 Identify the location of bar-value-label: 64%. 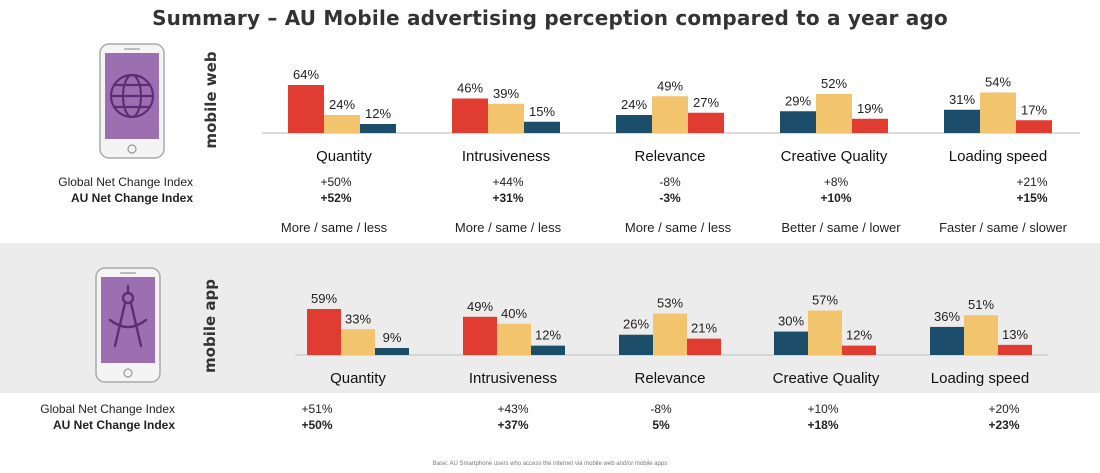
(306, 74).